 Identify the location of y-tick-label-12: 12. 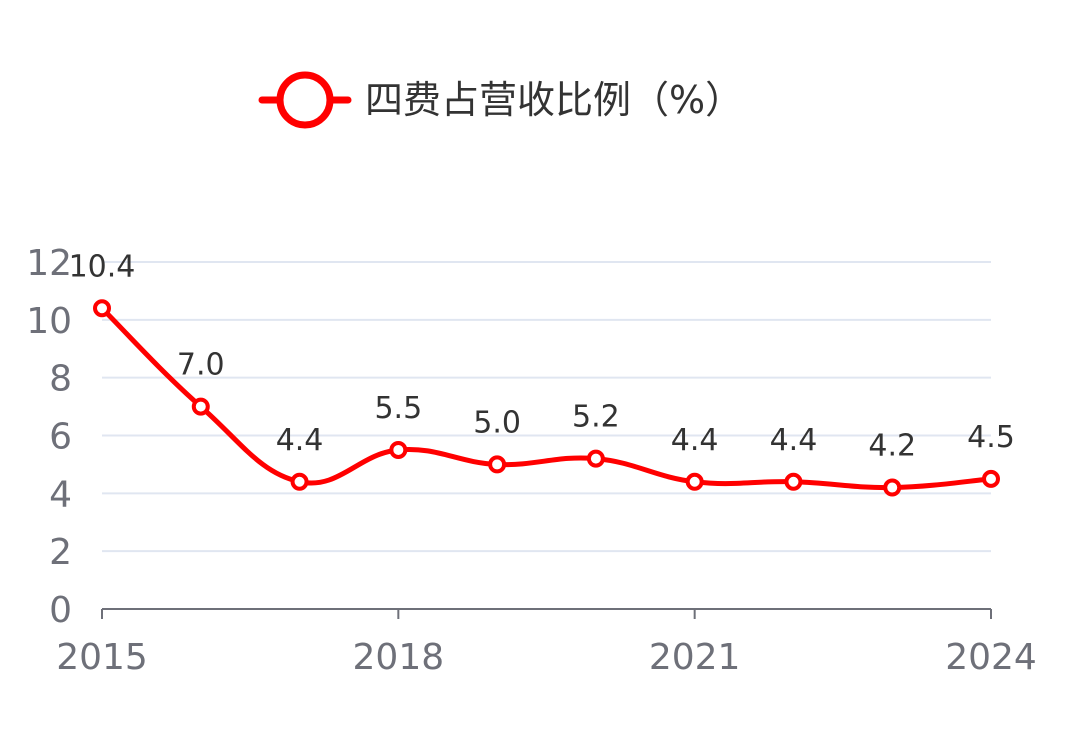
(49, 263).